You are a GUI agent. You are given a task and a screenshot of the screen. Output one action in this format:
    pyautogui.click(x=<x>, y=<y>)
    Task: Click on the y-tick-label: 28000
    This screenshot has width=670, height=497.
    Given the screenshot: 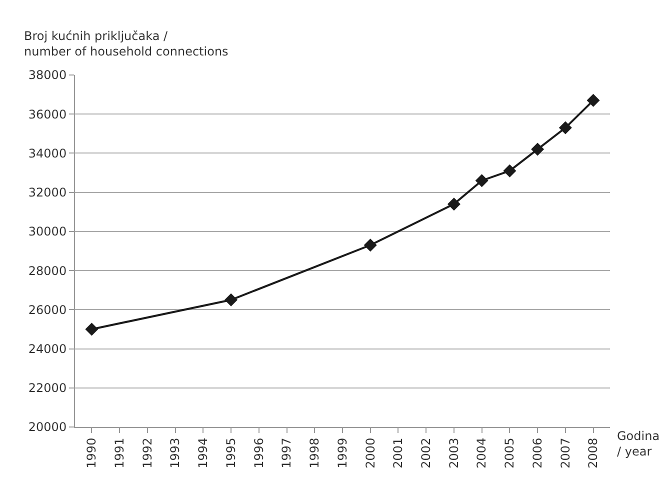 What is the action you would take?
    pyautogui.click(x=47, y=271)
    